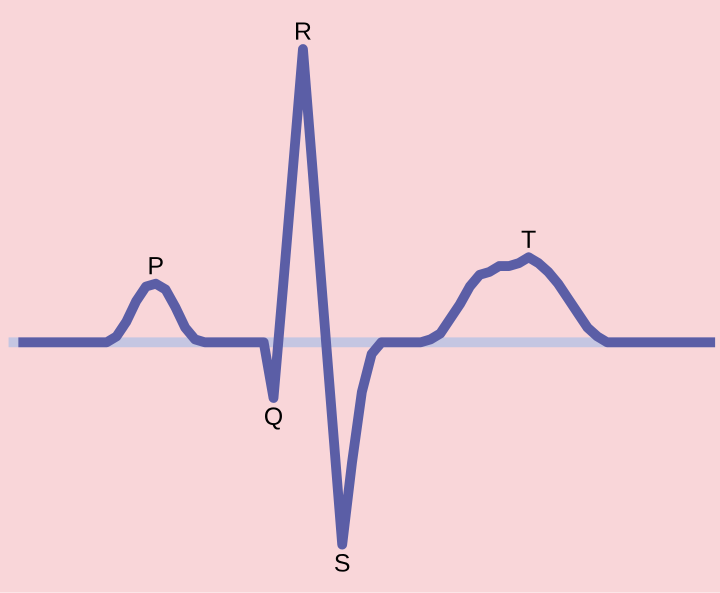 The width and height of the screenshot is (720, 593). What do you see at coordinates (273, 419) in the screenshot?
I see `annotation: Q` at bounding box center [273, 419].